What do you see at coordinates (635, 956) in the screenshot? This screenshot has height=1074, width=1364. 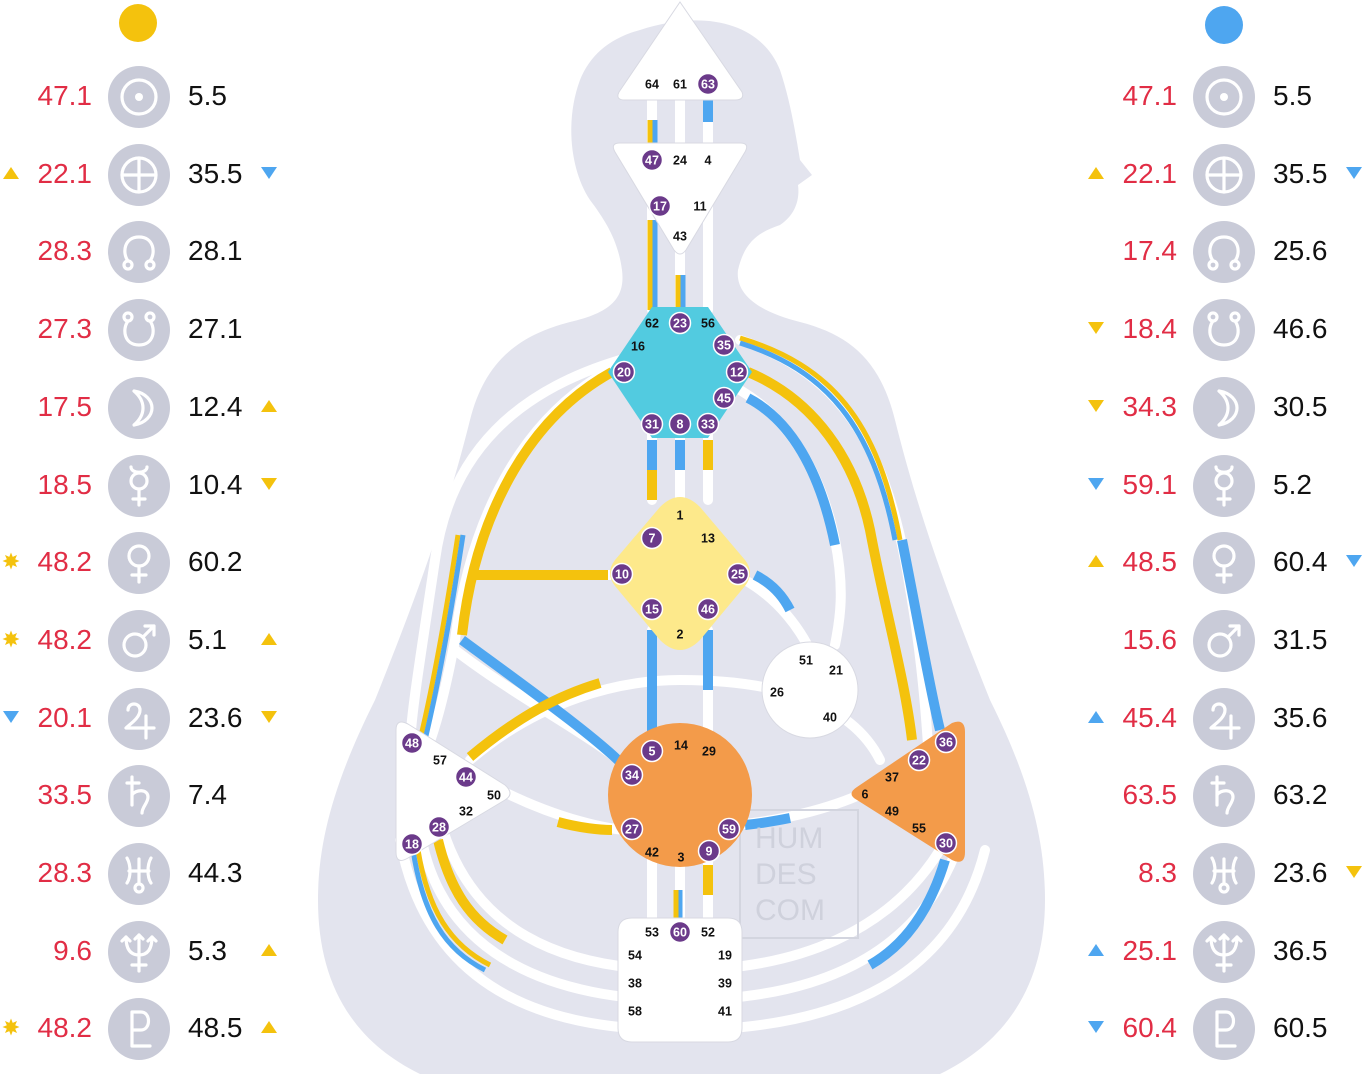 I see `gate-54: 54` at bounding box center [635, 956].